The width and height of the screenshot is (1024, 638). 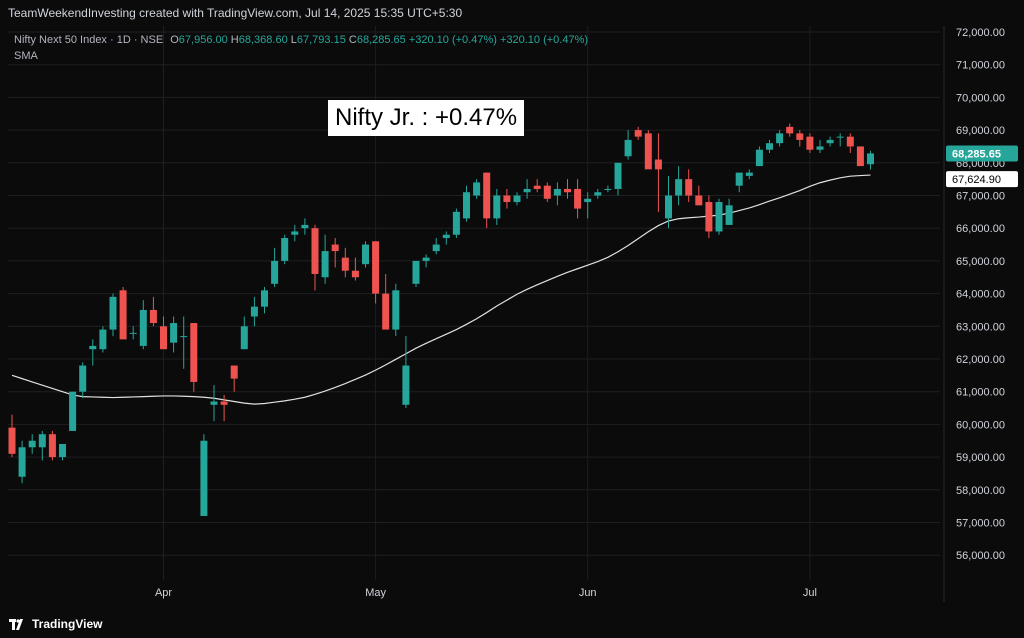 I want to click on y-tick-label: 57,000.00, so click(x=980, y=524).